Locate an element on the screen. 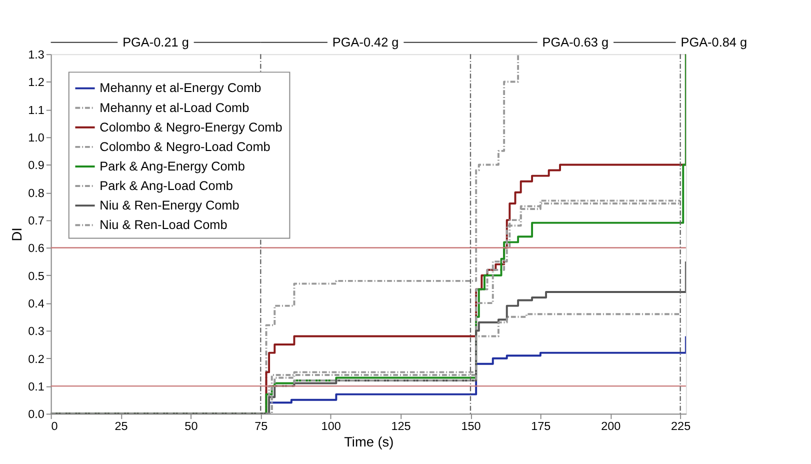  x-axis-title: Time (s) is located at coordinates (369, 442).